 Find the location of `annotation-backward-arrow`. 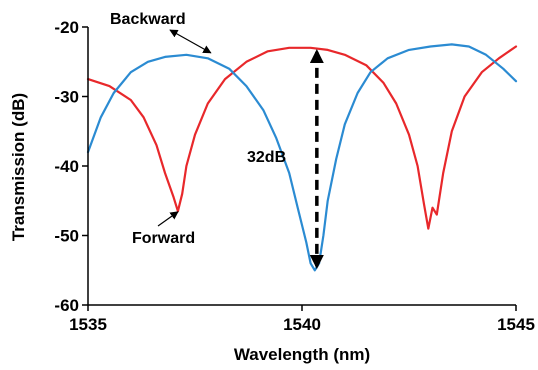

annotation-backward-arrow is located at coordinates (190, 41).